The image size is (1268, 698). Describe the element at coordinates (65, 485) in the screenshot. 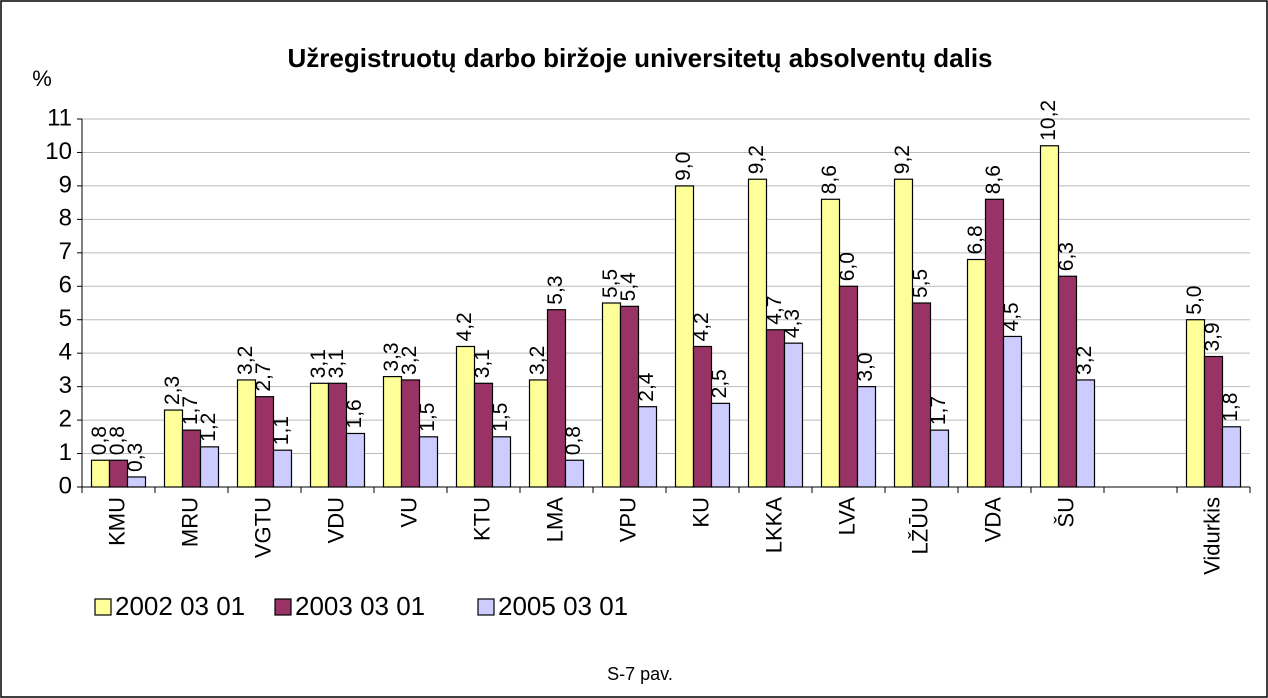

I see `y-tick-label: 0` at that location.